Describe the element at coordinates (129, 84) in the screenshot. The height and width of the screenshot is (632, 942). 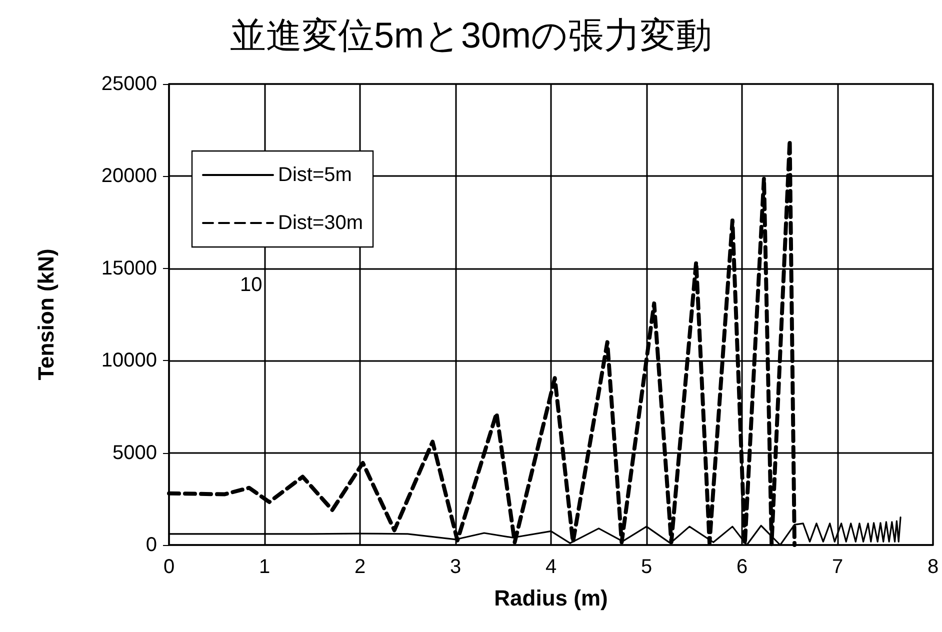
I see `y-tick-label: 25000` at that location.